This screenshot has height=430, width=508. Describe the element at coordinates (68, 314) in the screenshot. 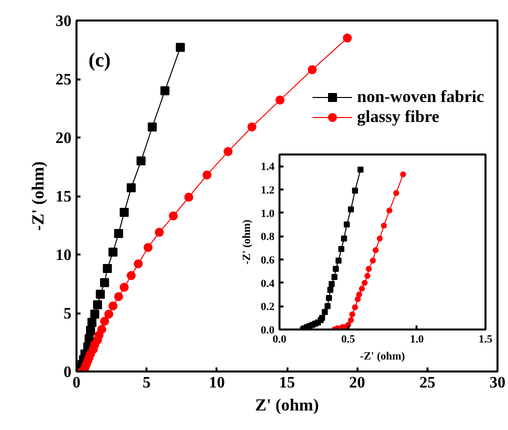

I see `y-tick-label: 5` at that location.